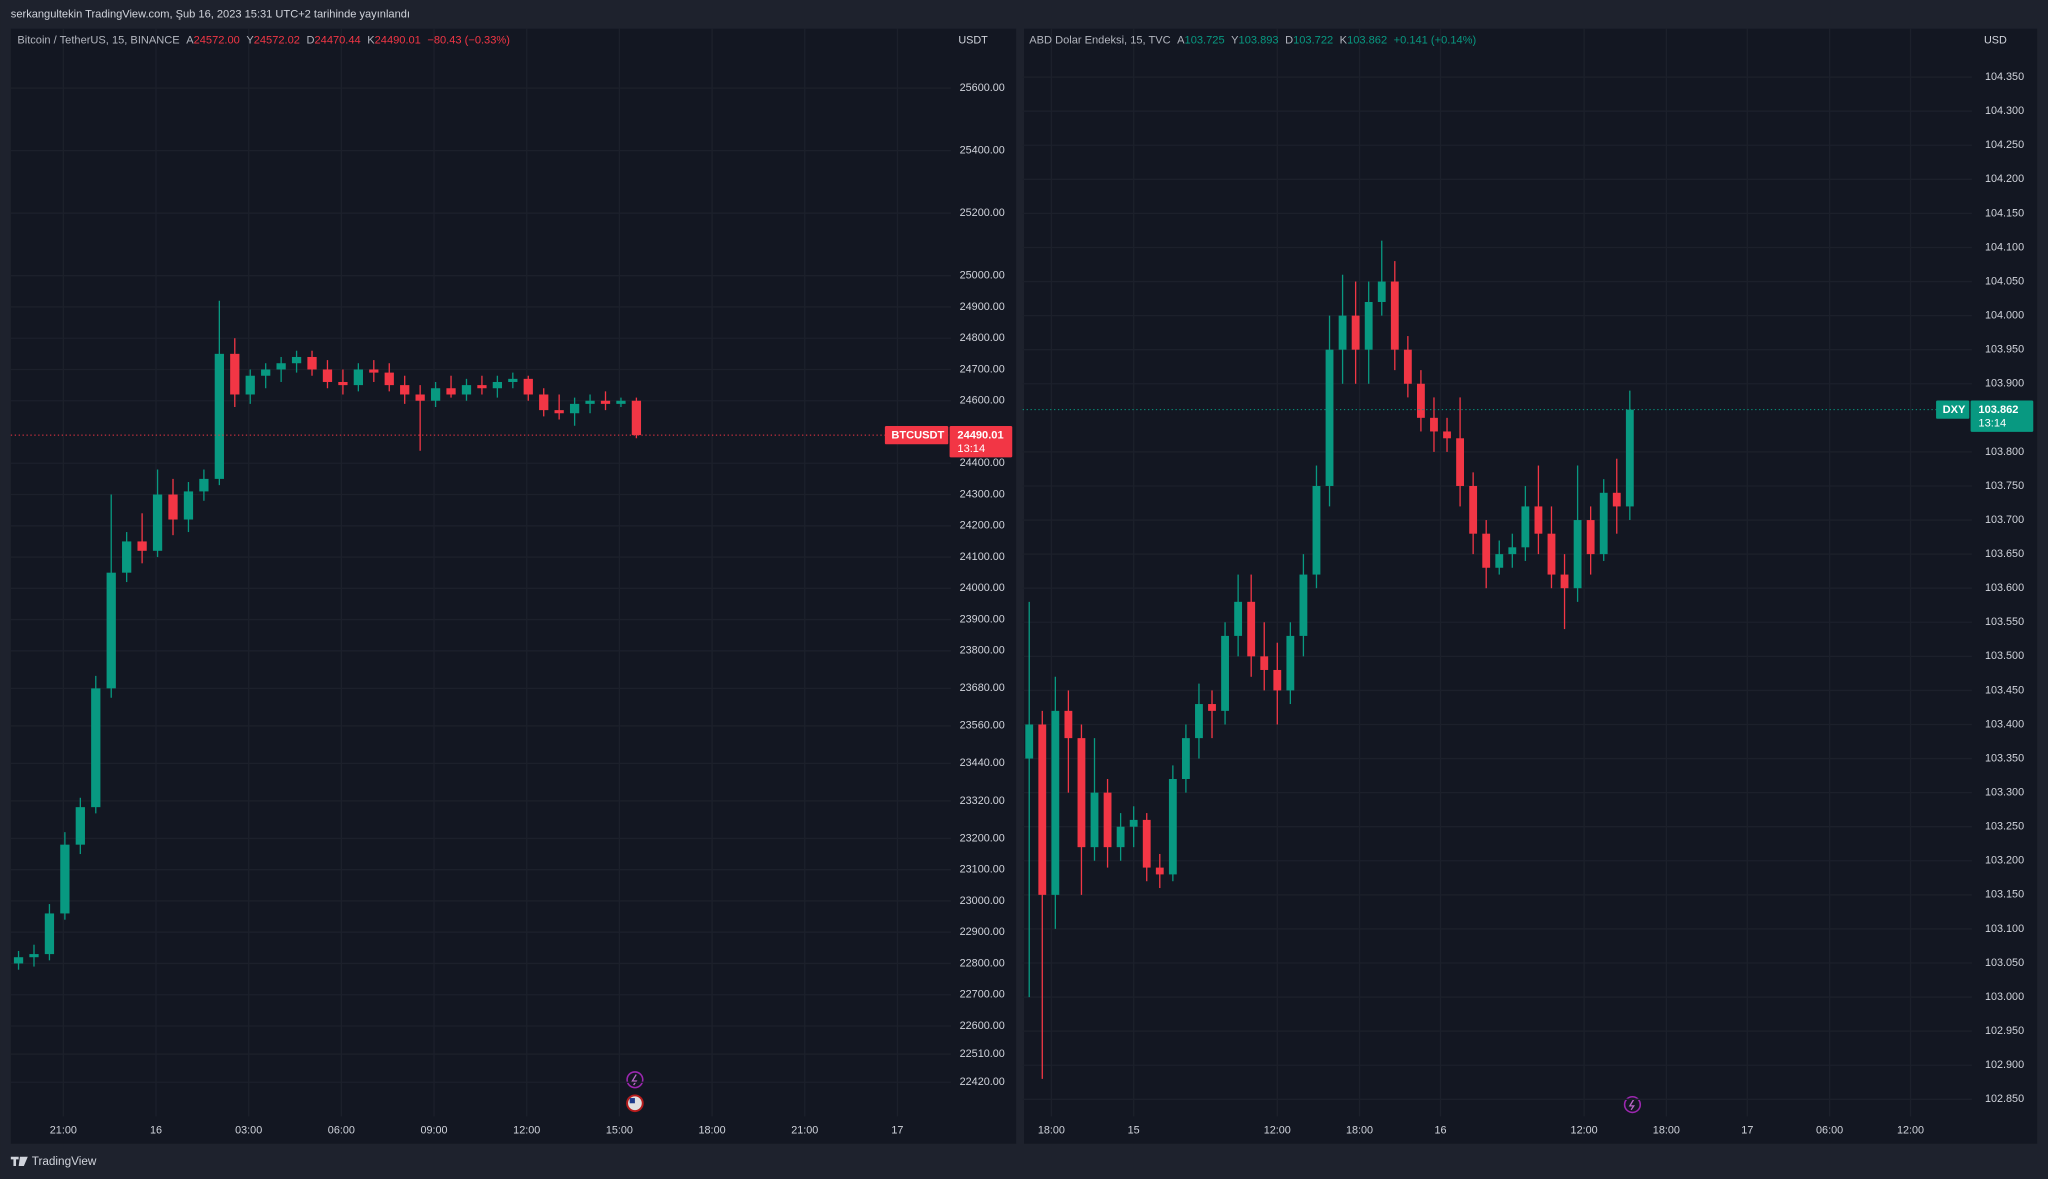 This screenshot has width=2048, height=1179. I want to click on legend-value: 103.893, so click(1259, 40).